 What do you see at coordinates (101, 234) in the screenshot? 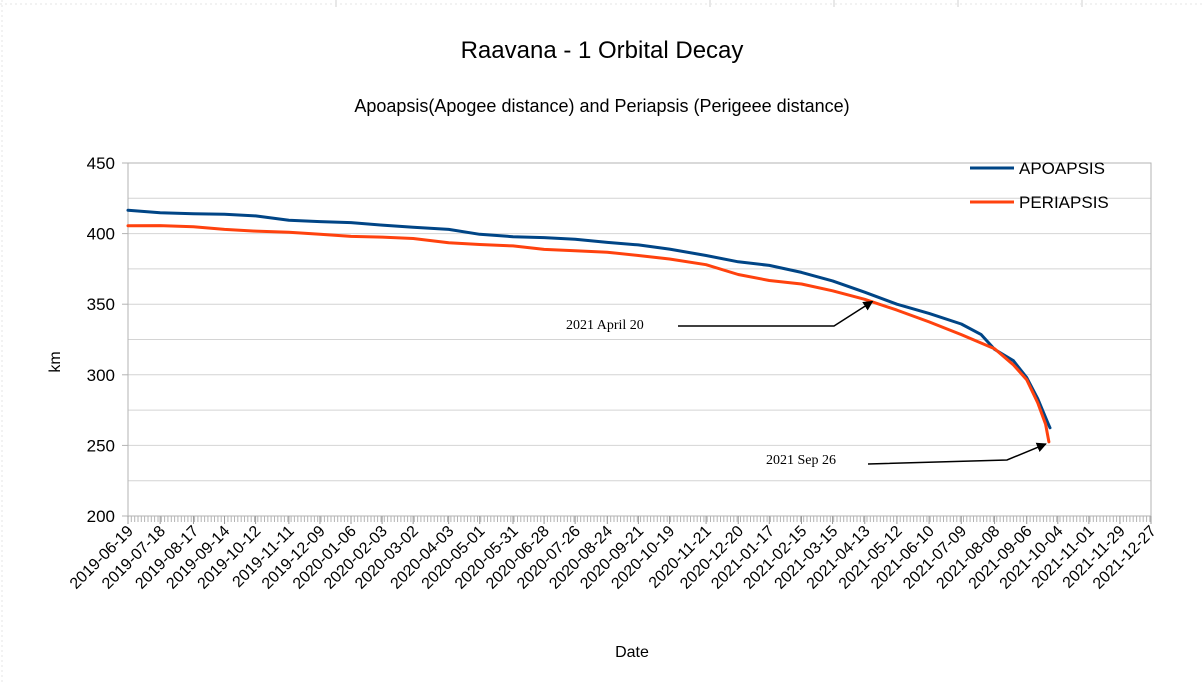
I see `y-tick-label: 400` at bounding box center [101, 234].